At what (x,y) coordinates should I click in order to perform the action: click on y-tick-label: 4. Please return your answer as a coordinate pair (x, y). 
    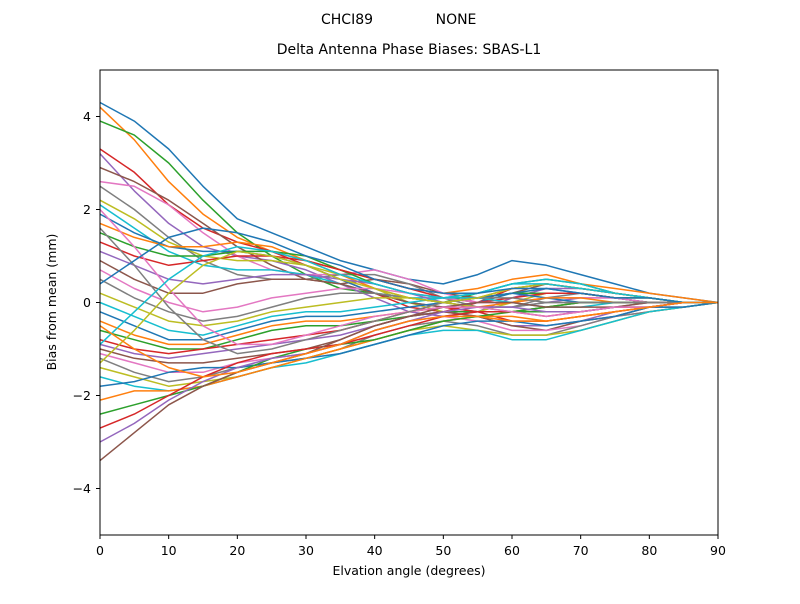
    Looking at the image, I should click on (87, 116).